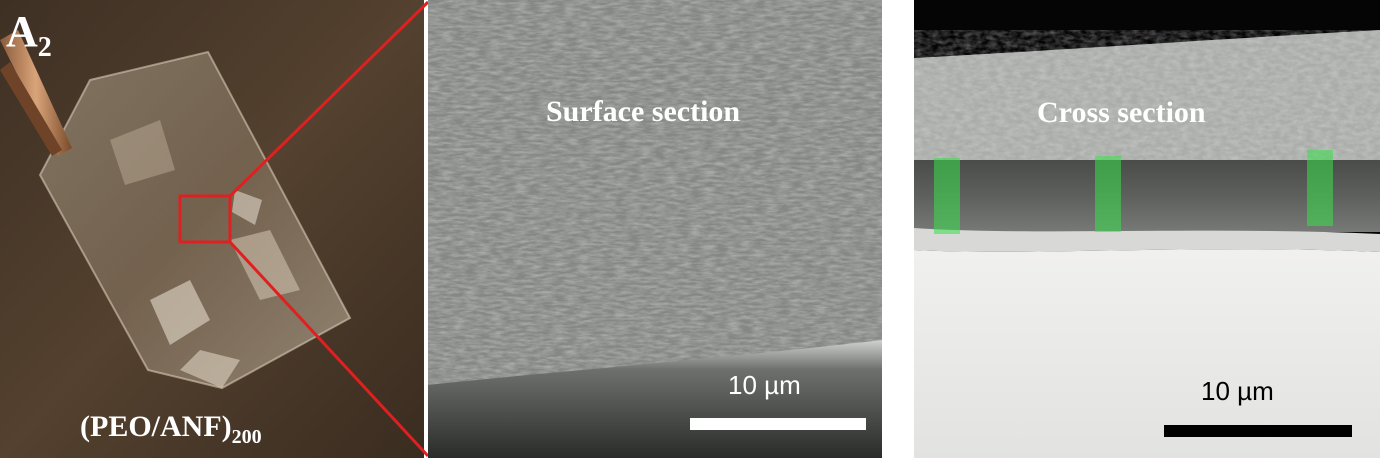 The width and height of the screenshot is (1380, 458). I want to click on sample-label-main: (PEO/ANF), so click(156, 426).